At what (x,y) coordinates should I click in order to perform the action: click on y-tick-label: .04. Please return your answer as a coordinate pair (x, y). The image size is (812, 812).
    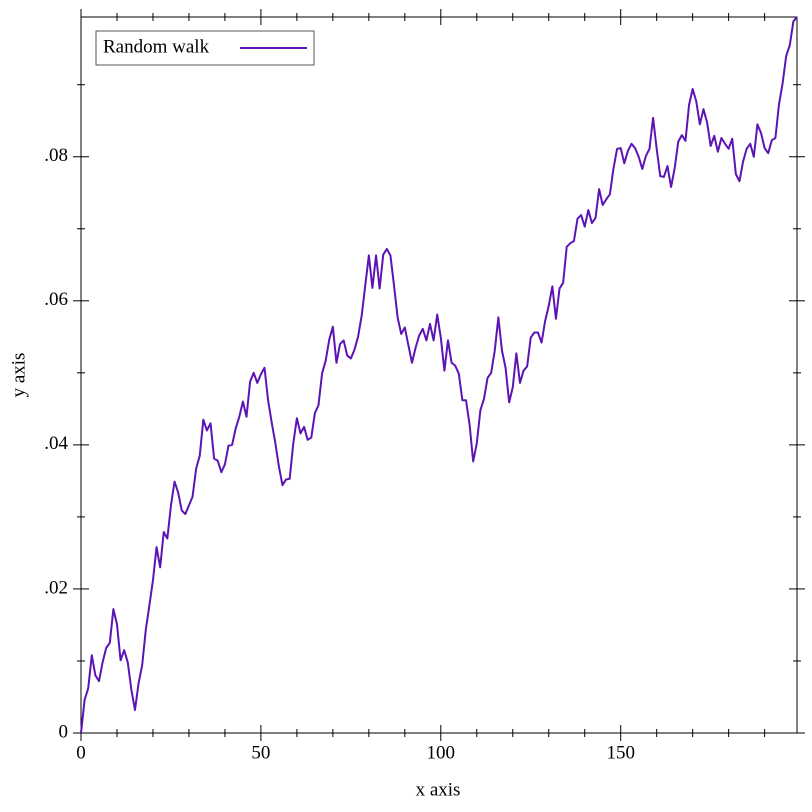
    Looking at the image, I should click on (56, 443).